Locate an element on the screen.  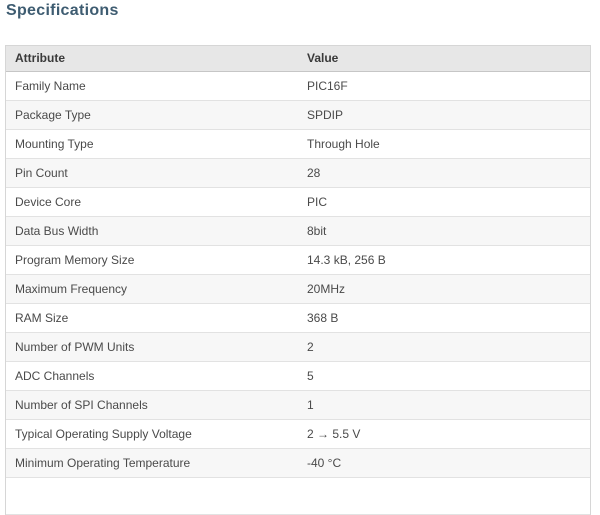
attribute-cell: Mounting Type is located at coordinates (152, 144).